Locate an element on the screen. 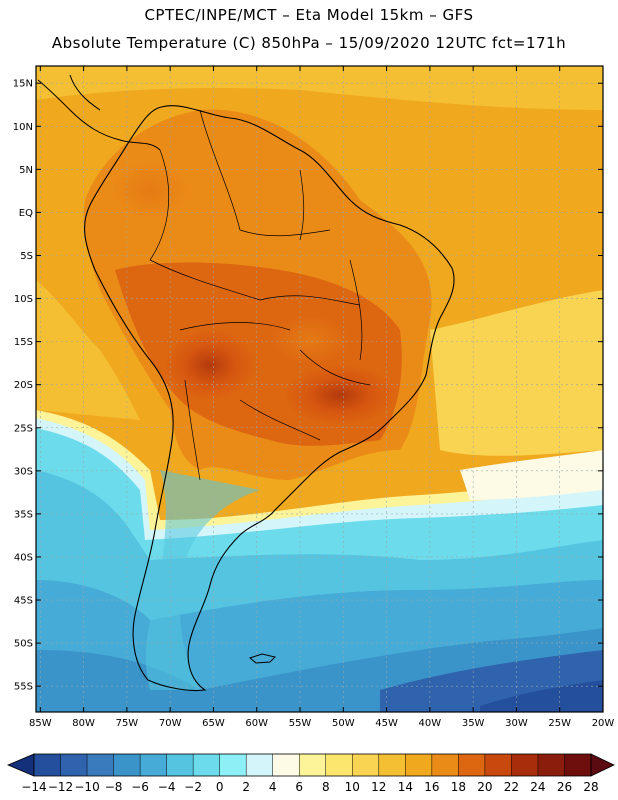 This screenshot has width=618, height=800. central-america is located at coordinates (99, 112).